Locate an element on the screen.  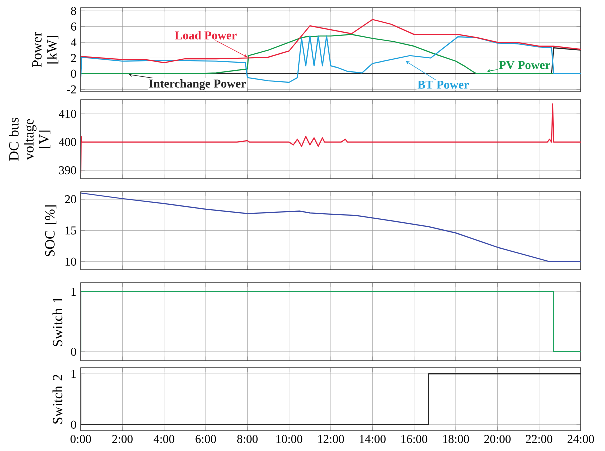
x-tick-label: 16:00 is located at coordinates (415, 439).